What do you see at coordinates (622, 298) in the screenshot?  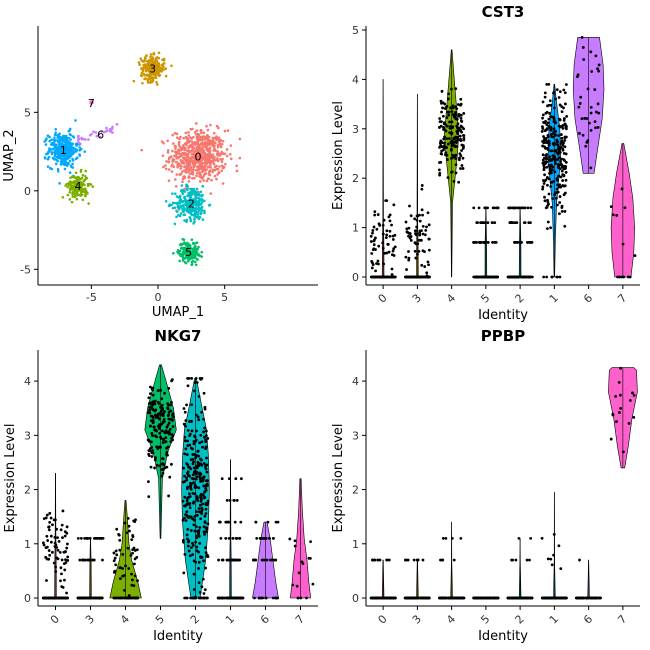 I see `x-tick-label: 7` at bounding box center [622, 298].